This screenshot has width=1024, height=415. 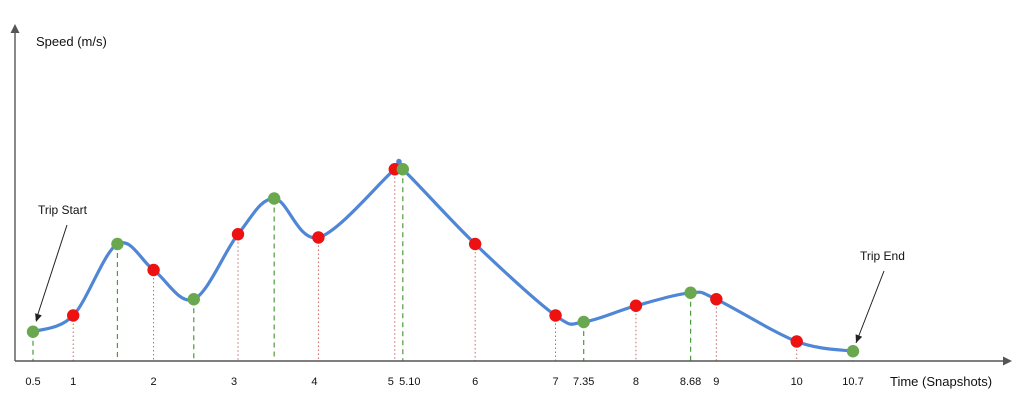 What do you see at coordinates (38, 317) in the screenshot?
I see `trip-start-arrowhead` at bounding box center [38, 317].